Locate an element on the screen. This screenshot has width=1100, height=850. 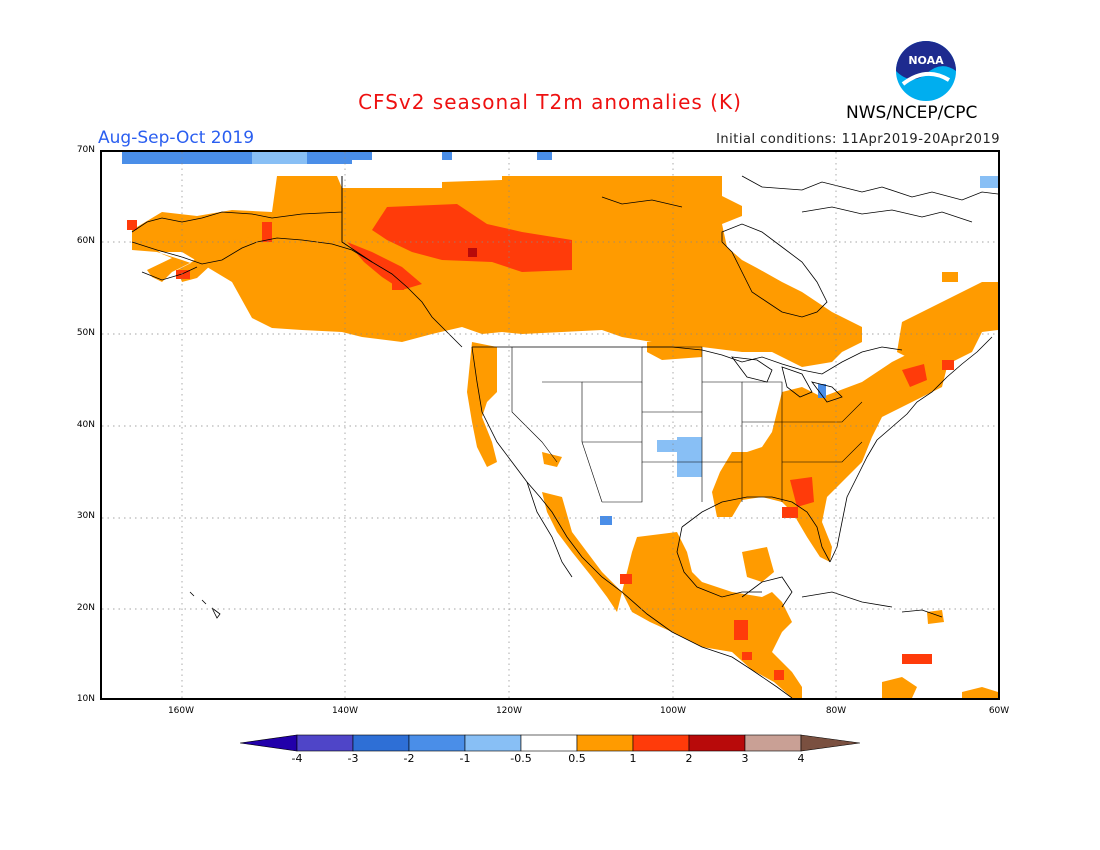
lat-tick-50n: 50N is located at coordinates (85, 333).